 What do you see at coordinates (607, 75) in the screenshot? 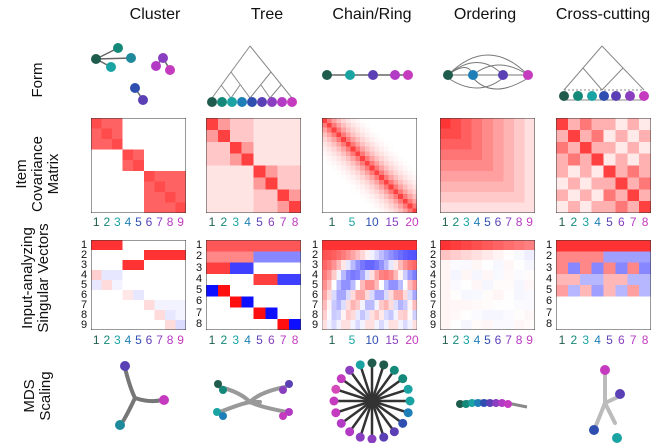
I see `form-cross` at bounding box center [607, 75].